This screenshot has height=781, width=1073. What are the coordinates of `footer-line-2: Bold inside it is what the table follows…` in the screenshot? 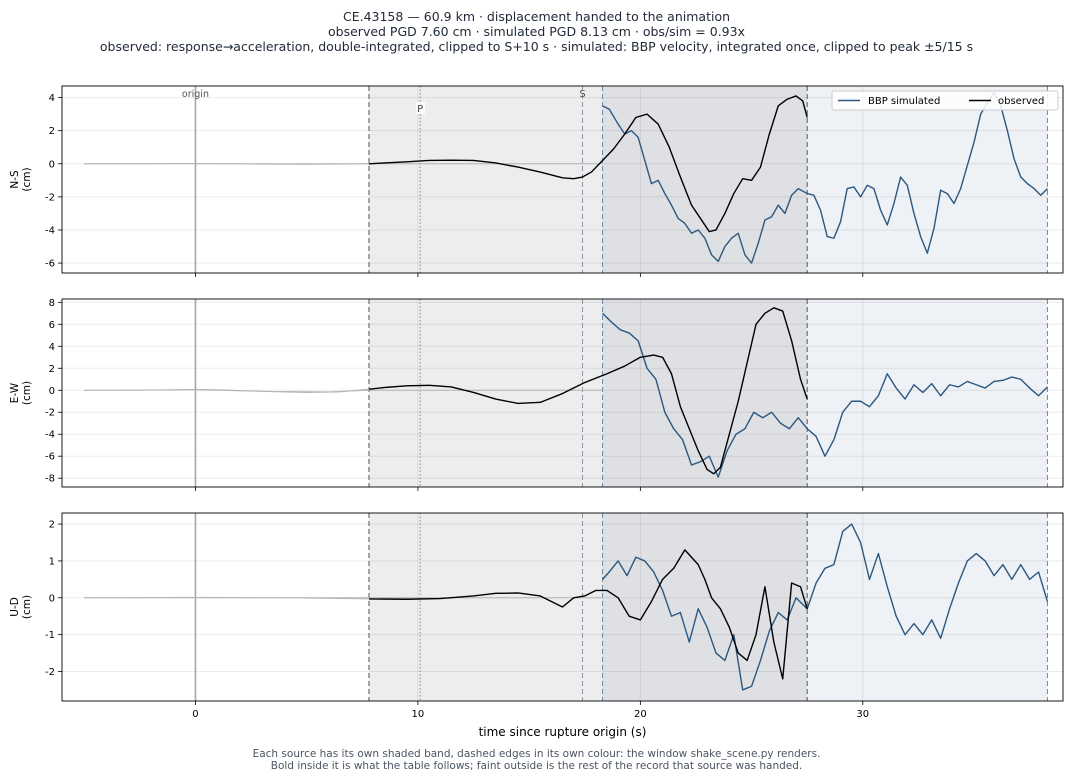 It's located at (536, 766).